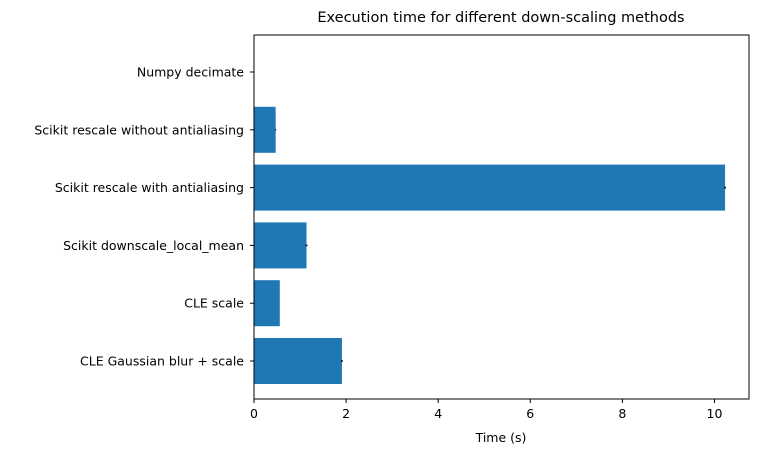 The image size is (758, 453). What do you see at coordinates (254, 413) in the screenshot?
I see `x-tick-label: 0` at bounding box center [254, 413].